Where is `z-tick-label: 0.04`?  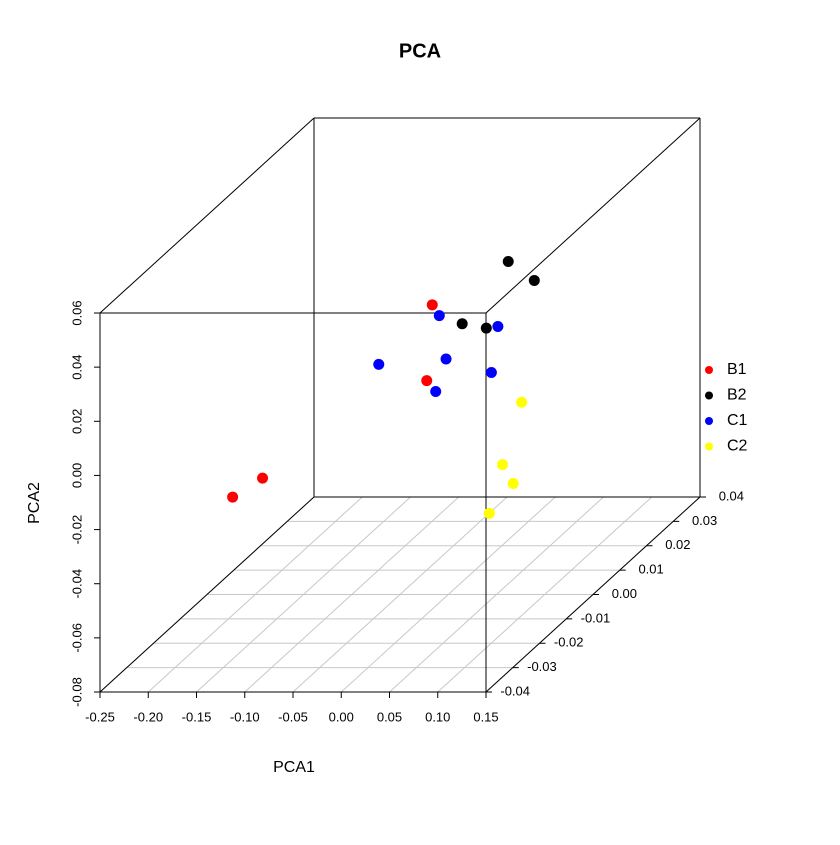
z-tick-label: 0.04 is located at coordinates (731, 495).